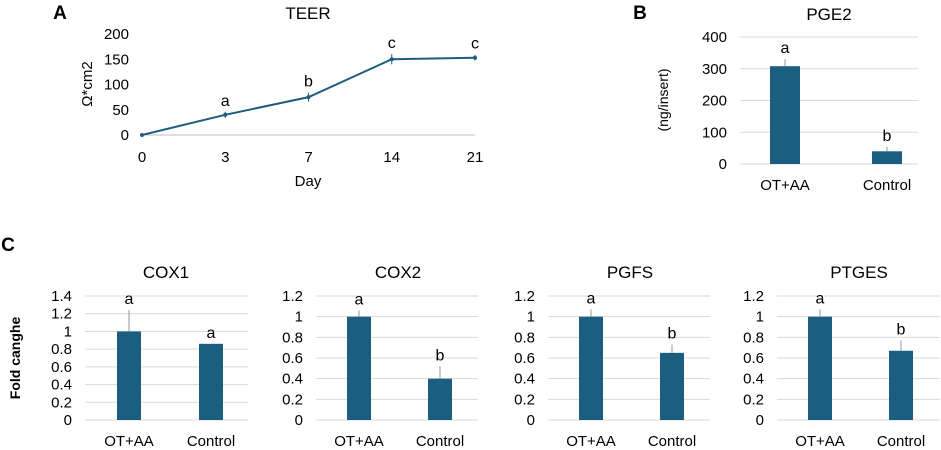  What do you see at coordinates (166, 272) in the screenshot?
I see `chart-title: COX1` at bounding box center [166, 272].